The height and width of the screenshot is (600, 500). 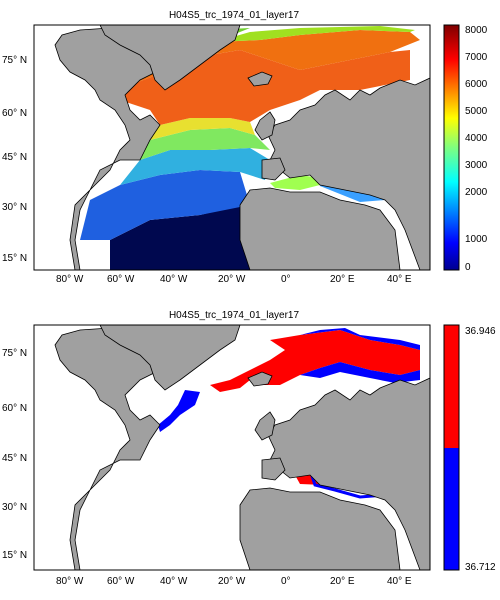 What do you see at coordinates (468, 267) in the screenshot?
I see `colorbar-top-tick-0: 0` at bounding box center [468, 267].